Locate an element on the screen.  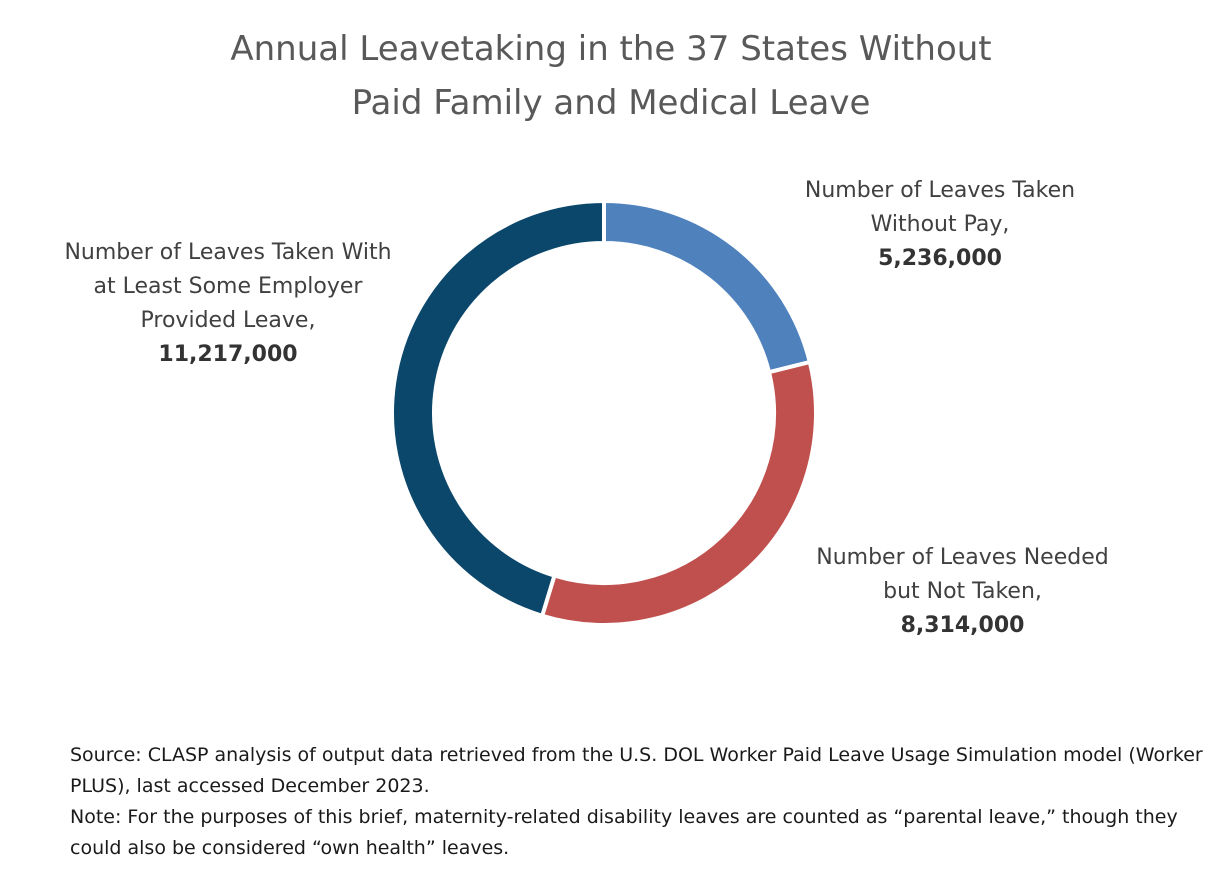
label-without-pay-line-2: Without Pay, is located at coordinates (940, 224).